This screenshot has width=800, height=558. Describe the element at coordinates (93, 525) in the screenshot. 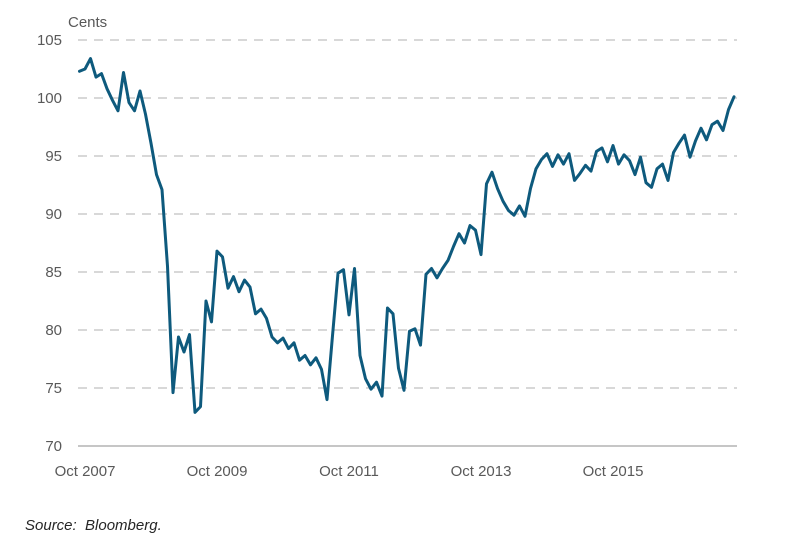

I see `source-note: Source: Bloomberg.` at that location.